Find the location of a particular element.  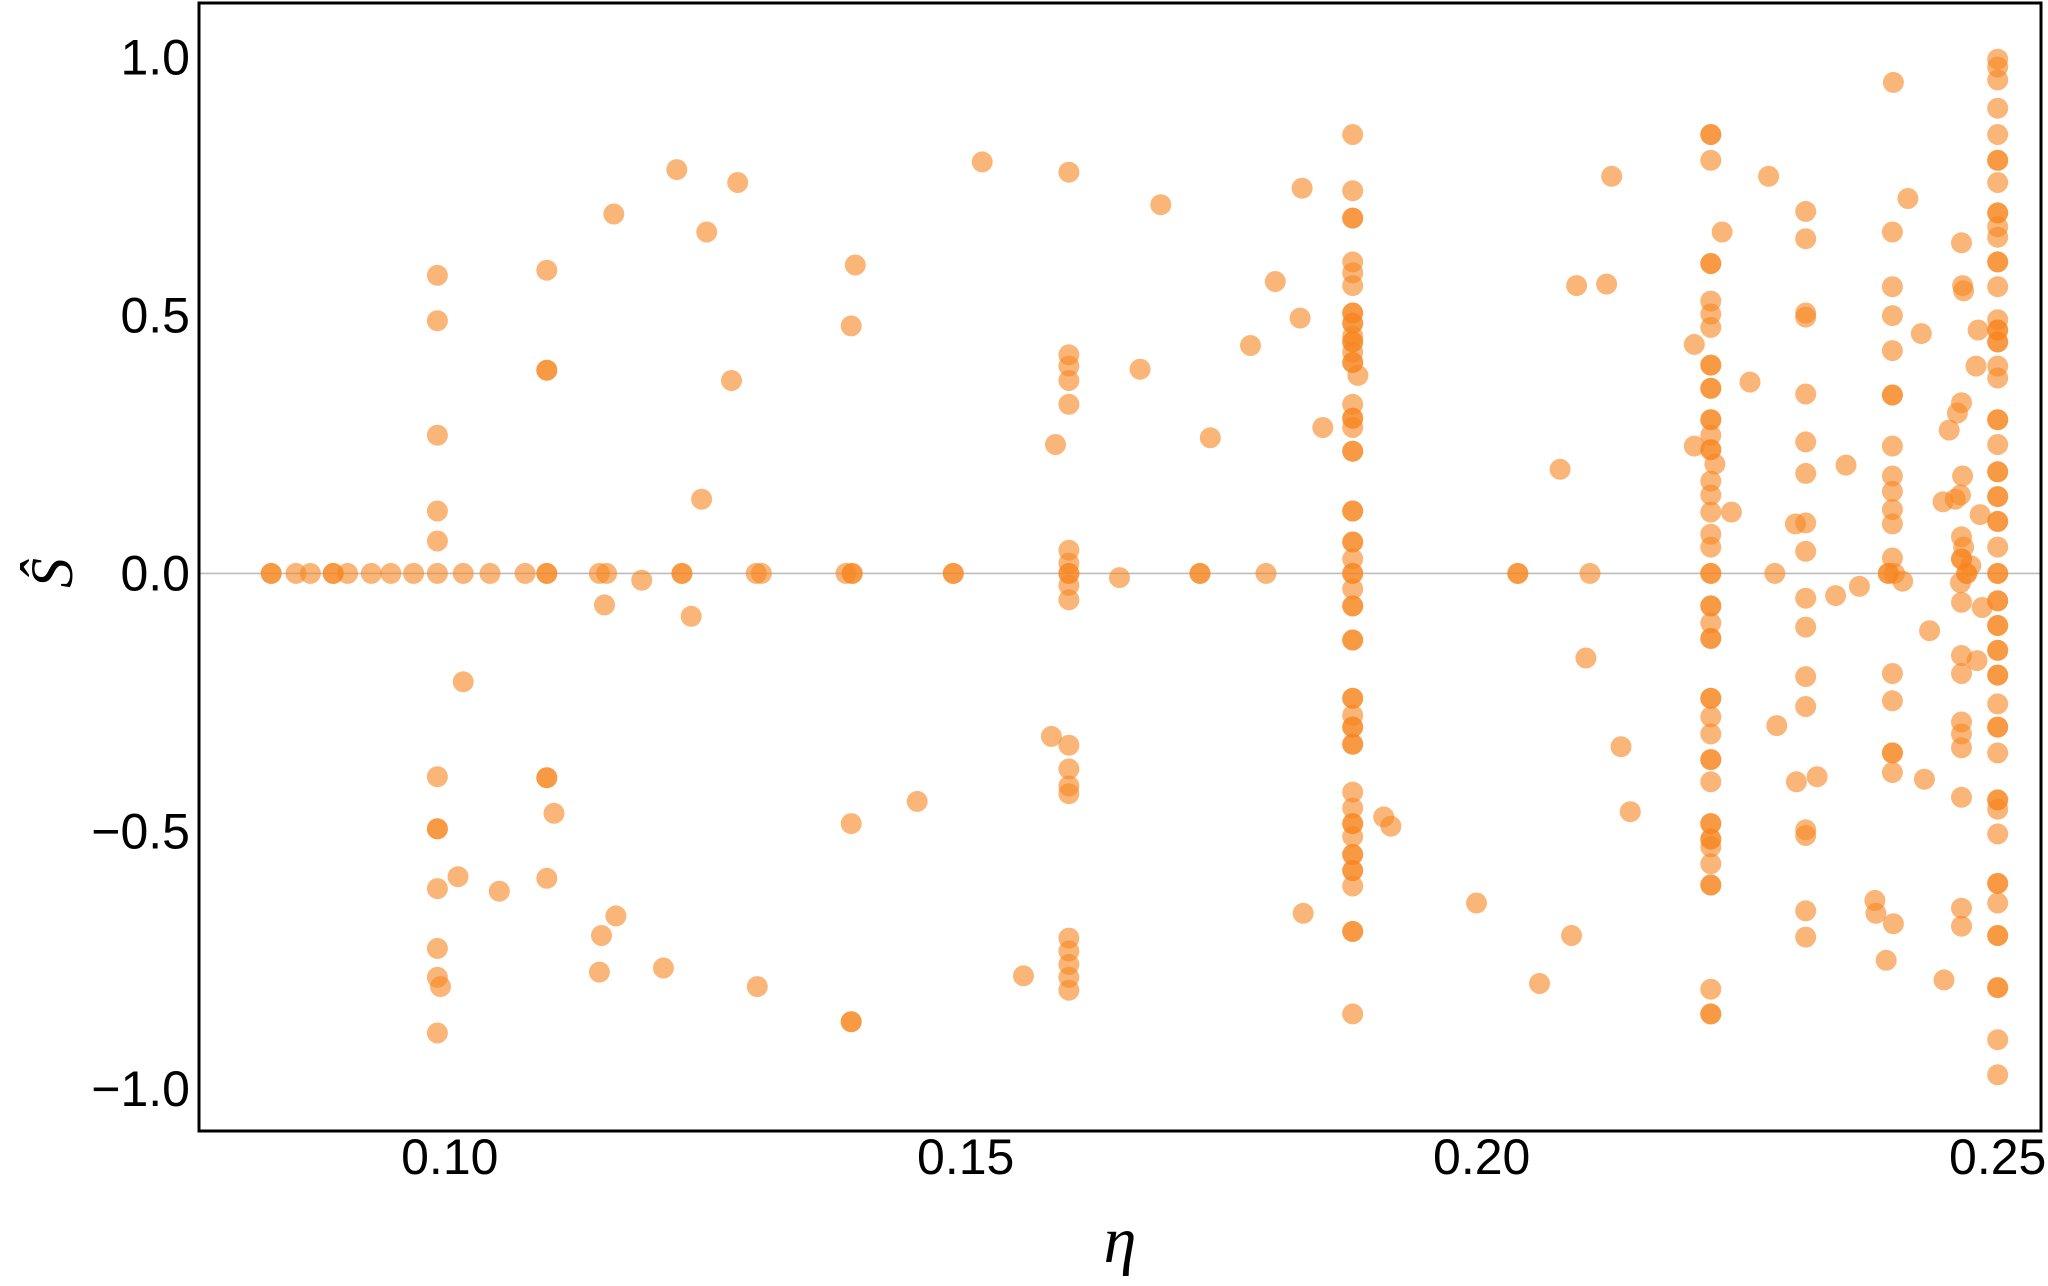

y-tick-label: 0.0 is located at coordinates (155, 573).